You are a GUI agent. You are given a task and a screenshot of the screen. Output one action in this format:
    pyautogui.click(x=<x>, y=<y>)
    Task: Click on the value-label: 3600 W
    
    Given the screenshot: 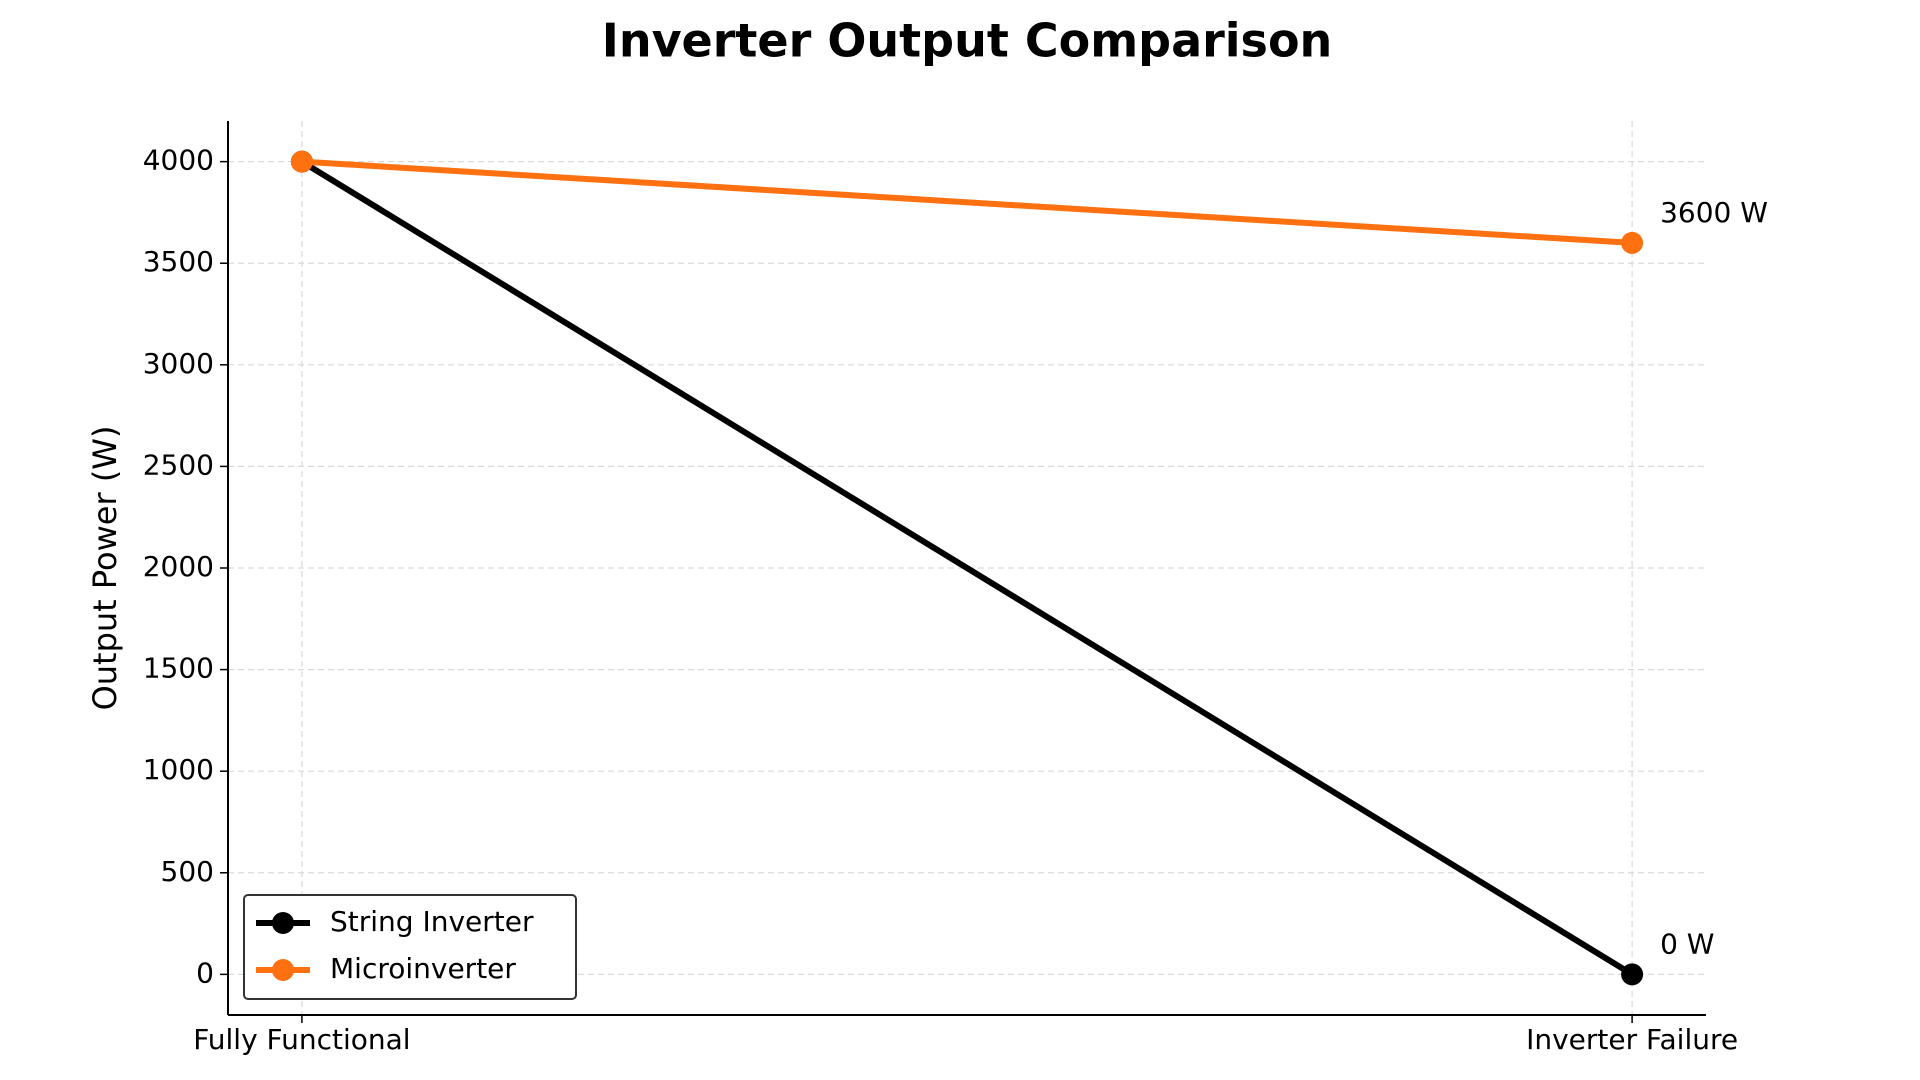 What is the action you would take?
    pyautogui.click(x=1714, y=212)
    